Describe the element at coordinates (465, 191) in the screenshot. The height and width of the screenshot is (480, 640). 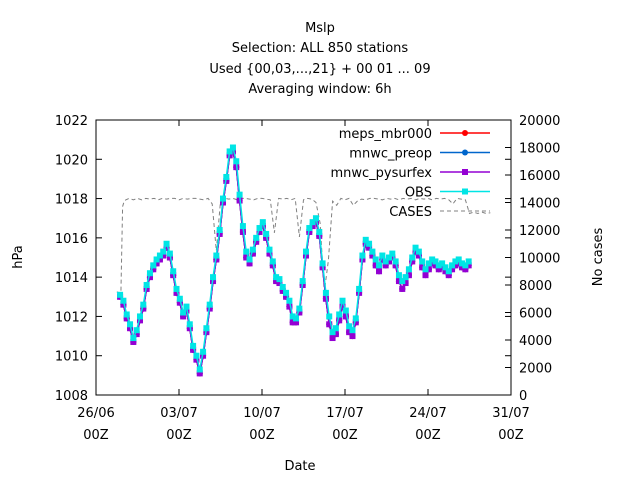
I see `legend-marker-obs` at that location.